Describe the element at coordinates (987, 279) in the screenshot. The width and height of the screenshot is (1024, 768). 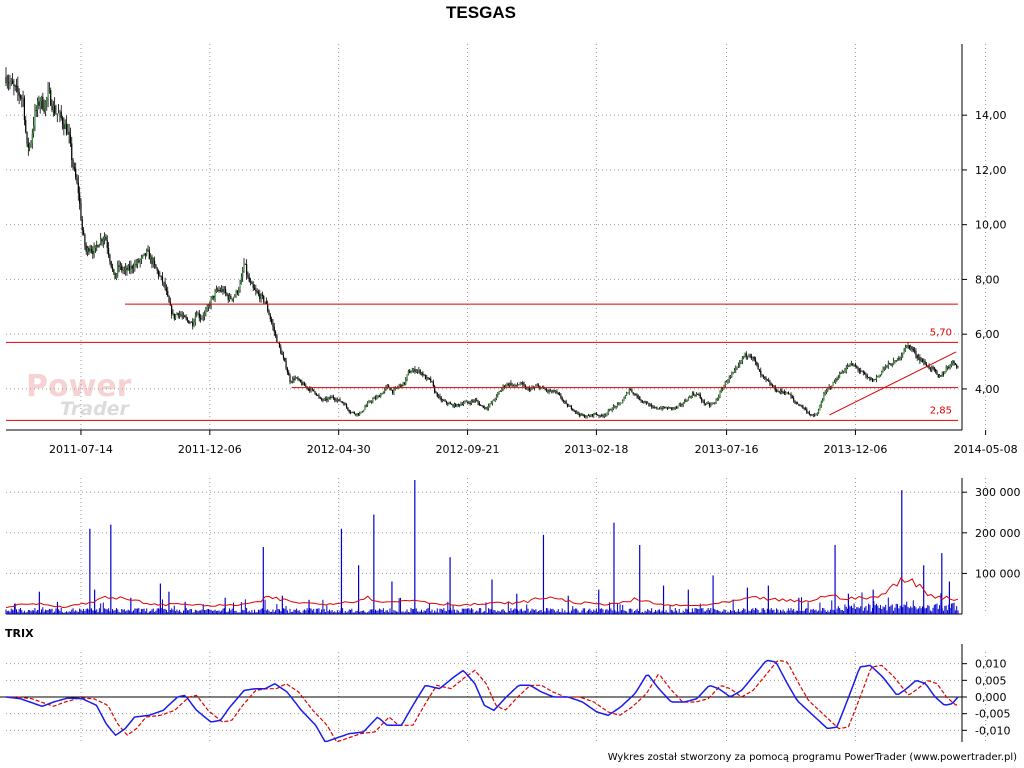
I see `y-tick-label: 8,00` at that location.